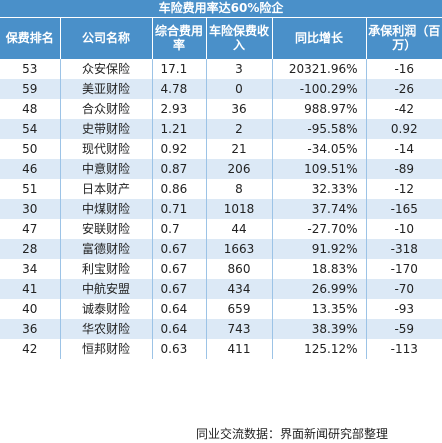 Image resolution: width=442 pixels, height=443 pixels. I want to click on rate-cell: 0.92, so click(179, 148).